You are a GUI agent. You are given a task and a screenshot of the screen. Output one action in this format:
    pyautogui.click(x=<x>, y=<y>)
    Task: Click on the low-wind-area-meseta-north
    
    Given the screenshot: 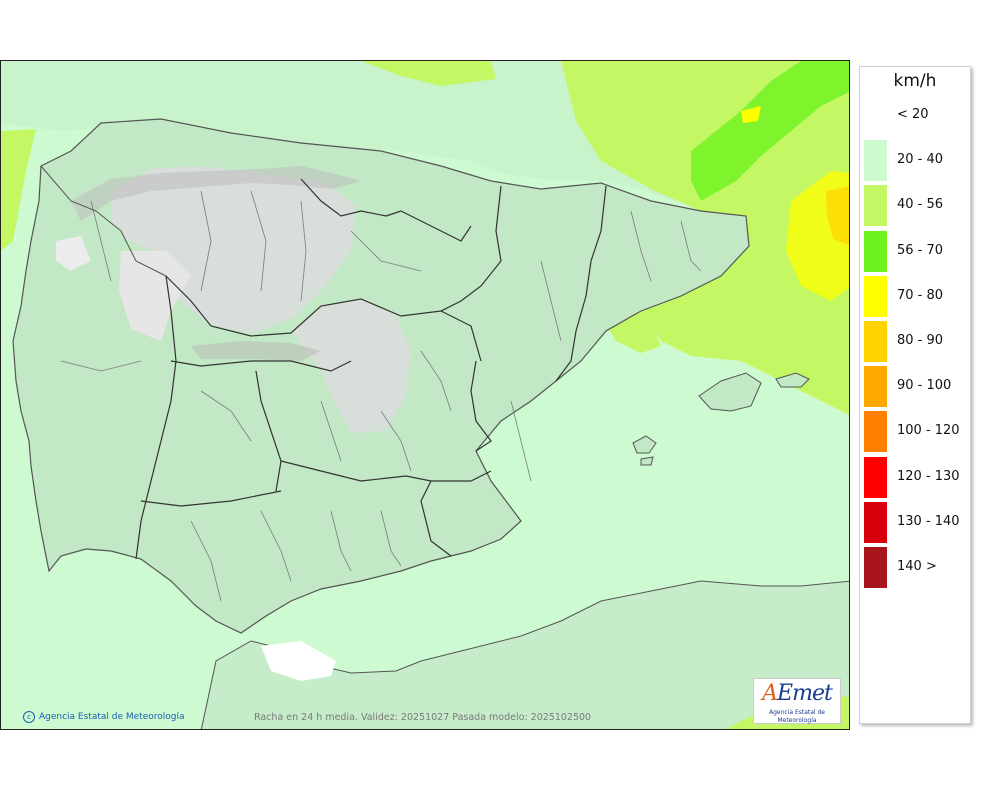 What is the action you would take?
    pyautogui.click(x=233, y=249)
    